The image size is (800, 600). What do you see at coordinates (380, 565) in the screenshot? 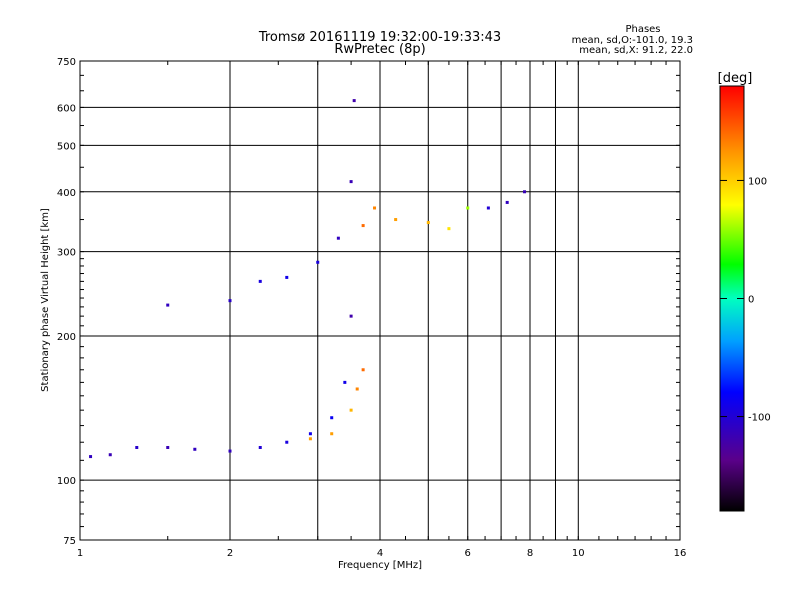
I see `x-axis-label: Frequency [MHz]` at bounding box center [380, 565].